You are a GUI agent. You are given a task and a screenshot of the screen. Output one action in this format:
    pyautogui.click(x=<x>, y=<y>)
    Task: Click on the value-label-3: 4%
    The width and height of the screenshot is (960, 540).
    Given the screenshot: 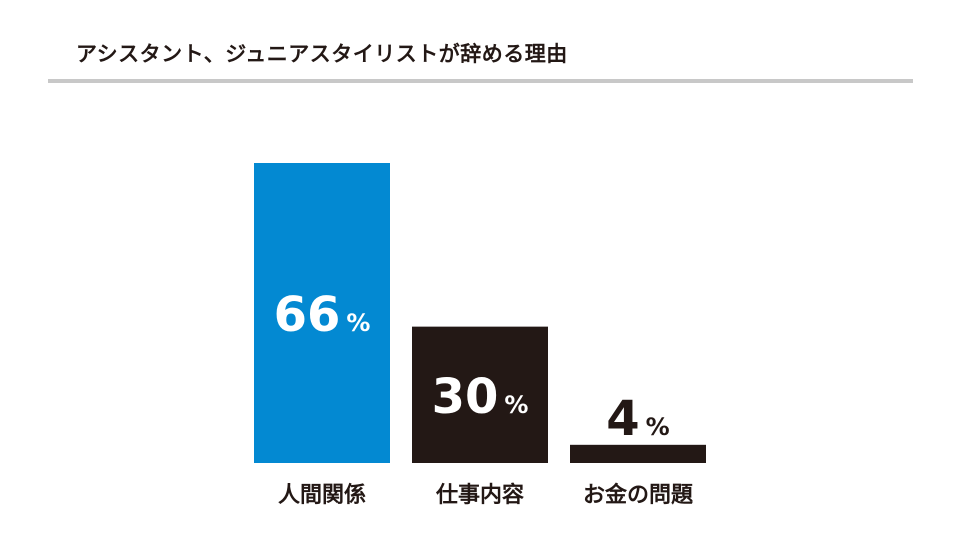 What is the action you would take?
    pyautogui.click(x=637, y=419)
    